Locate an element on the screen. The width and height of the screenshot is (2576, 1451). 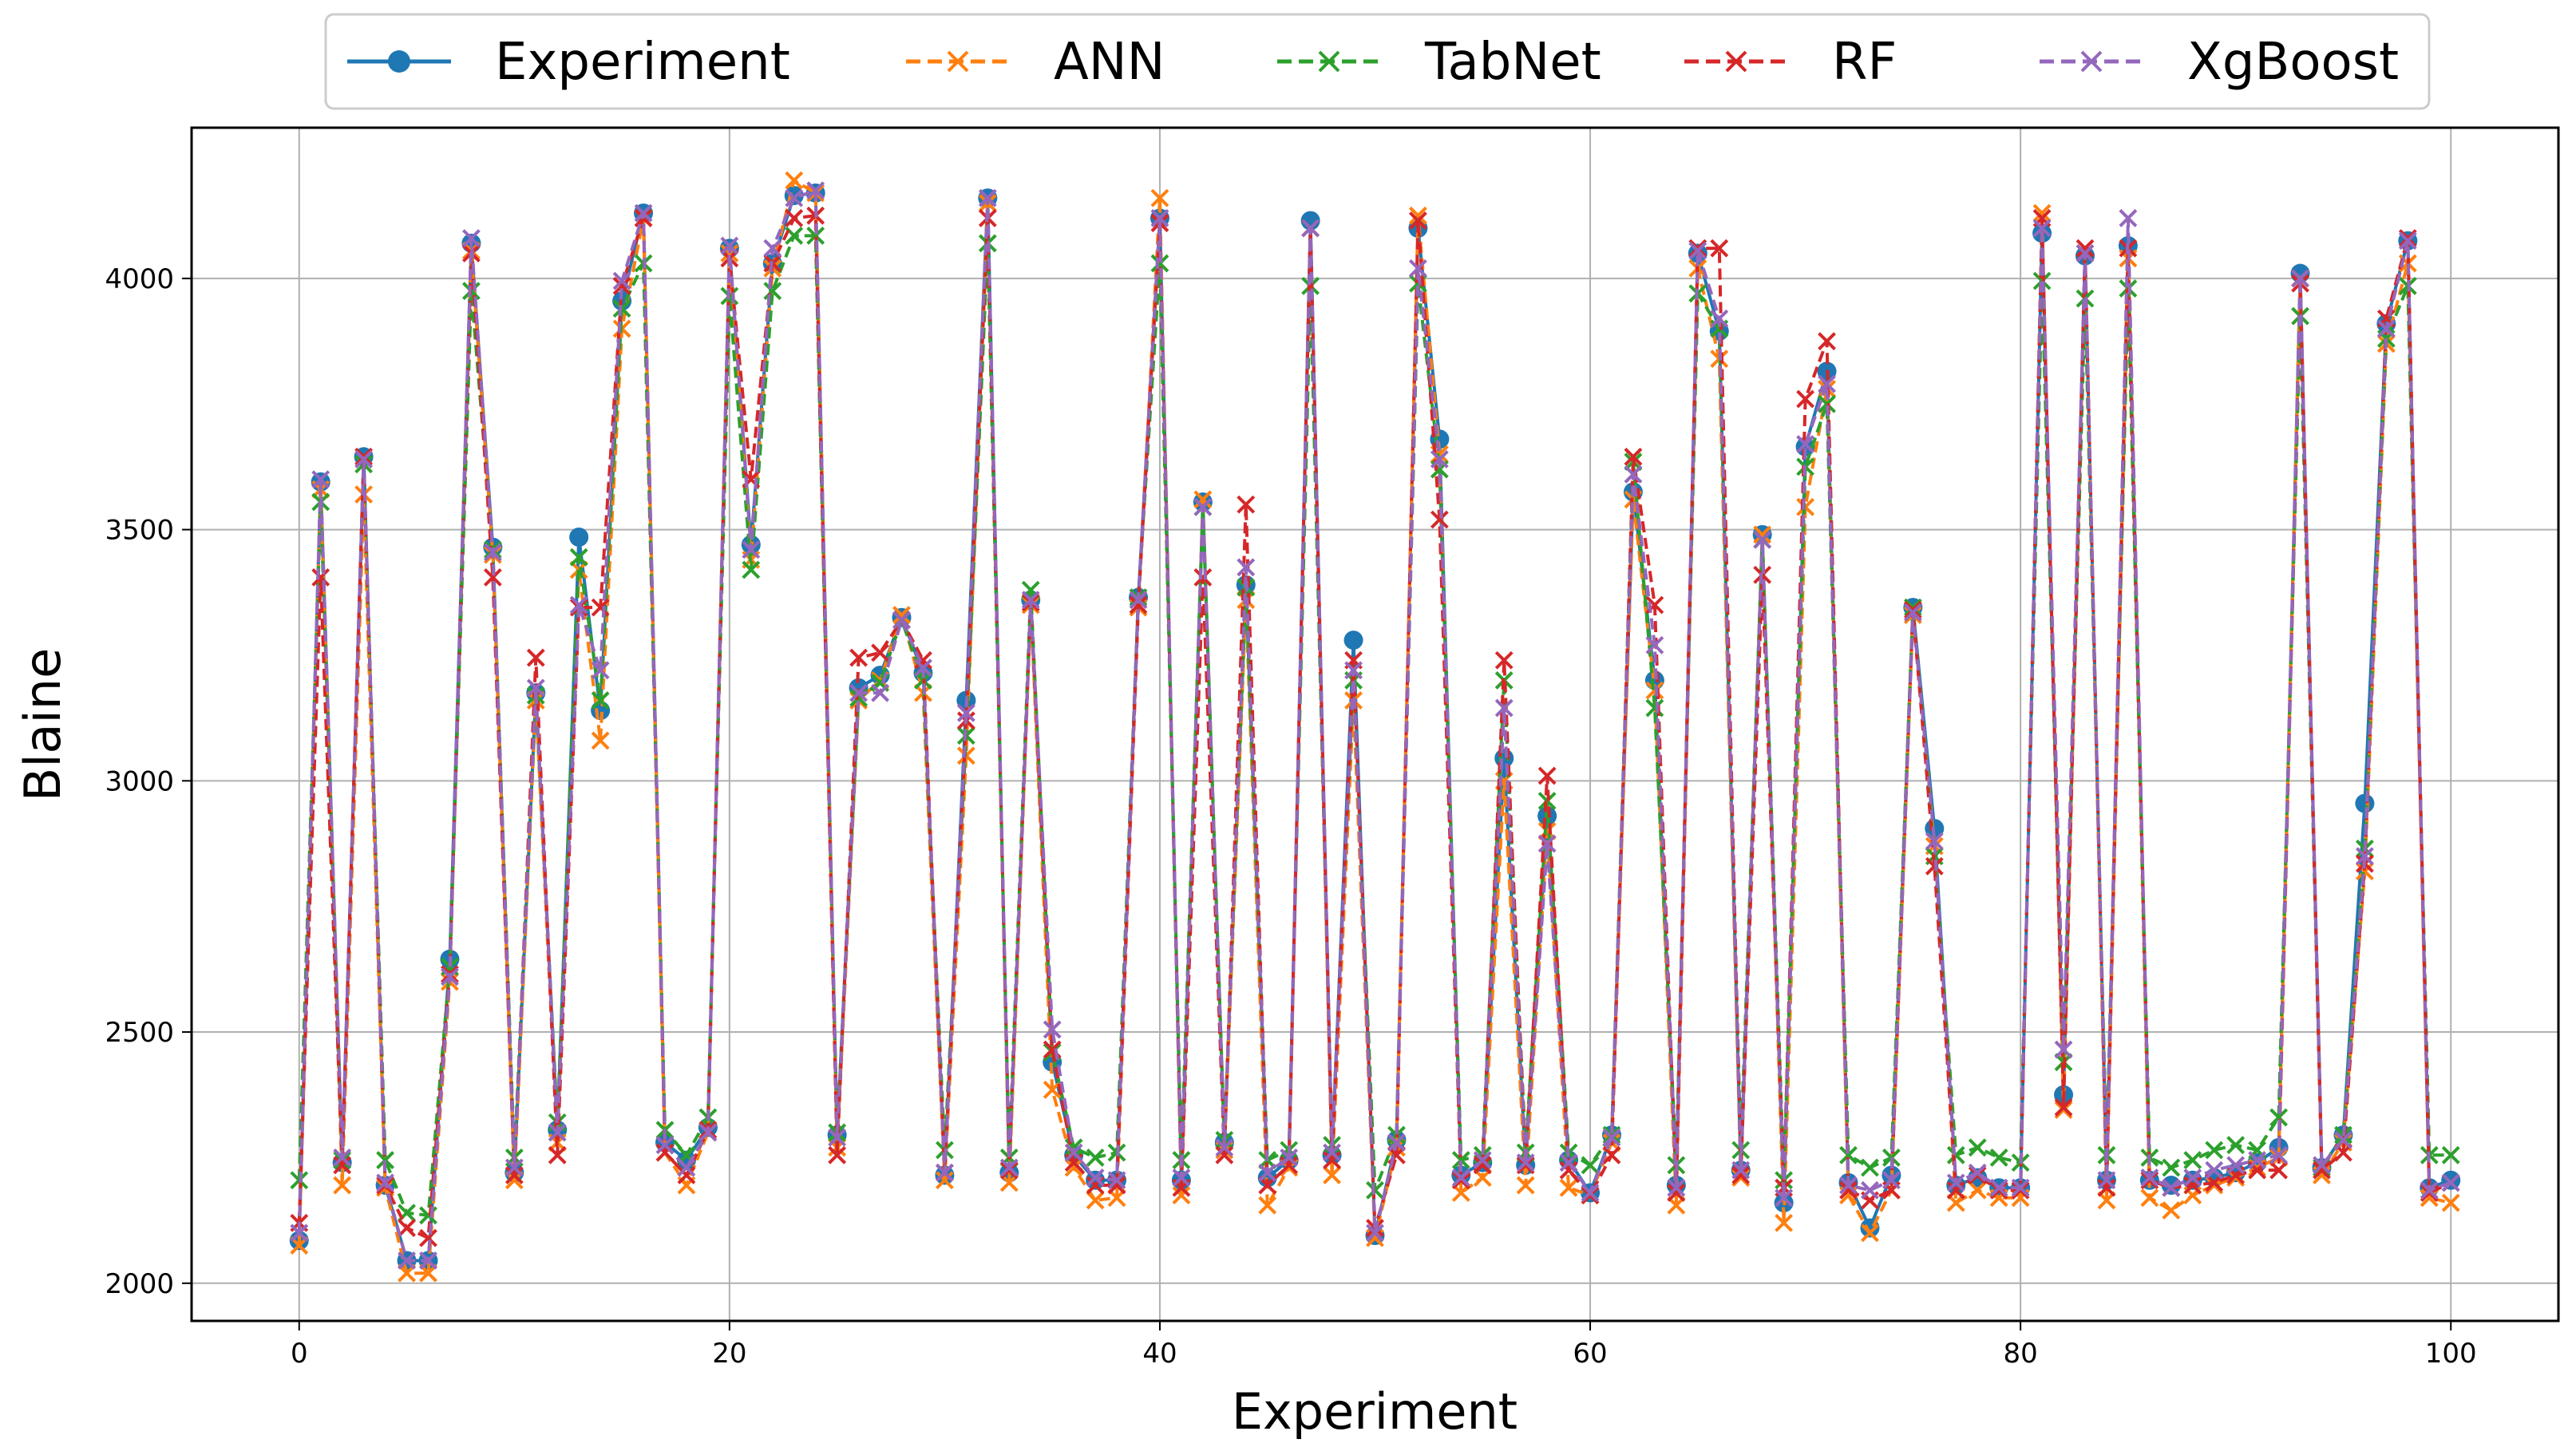
y-tick-label: 4000 is located at coordinates (139, 279).